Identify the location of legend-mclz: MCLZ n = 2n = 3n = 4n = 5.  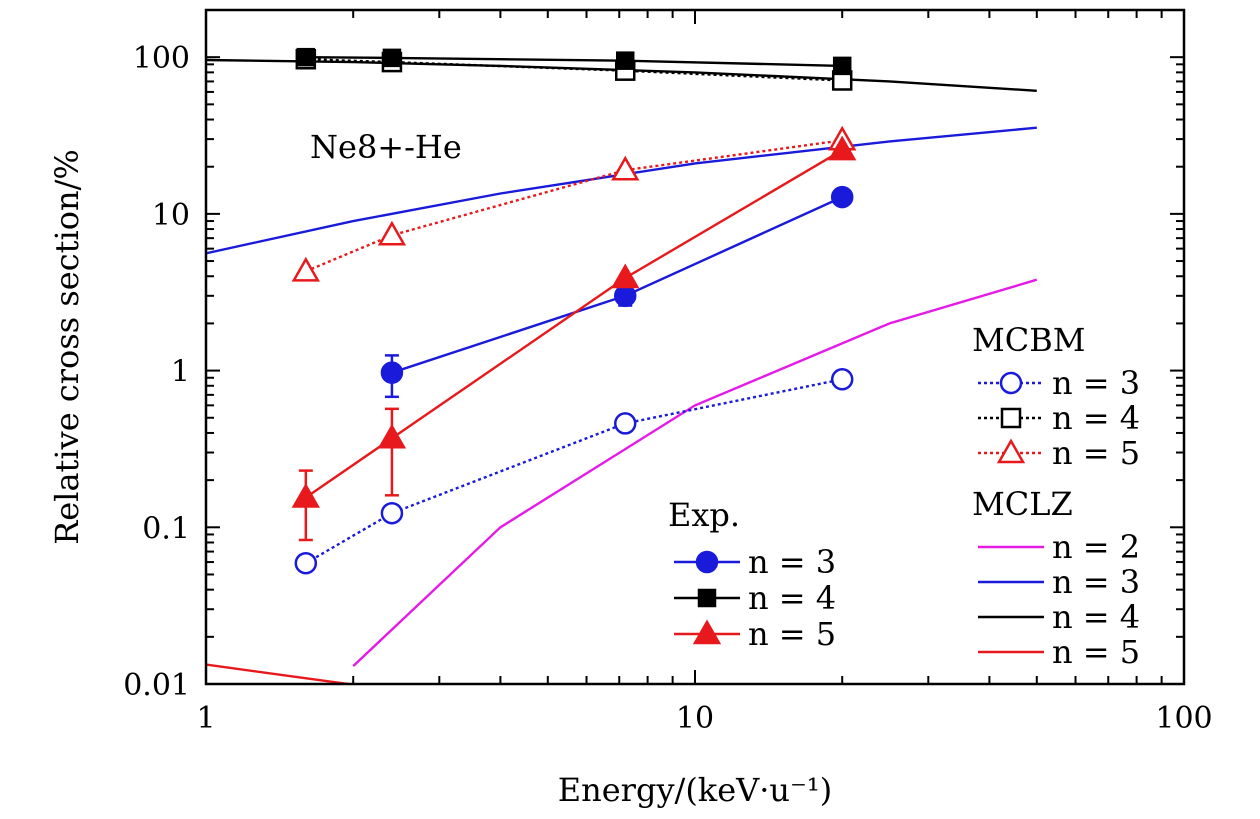
(1056, 578).